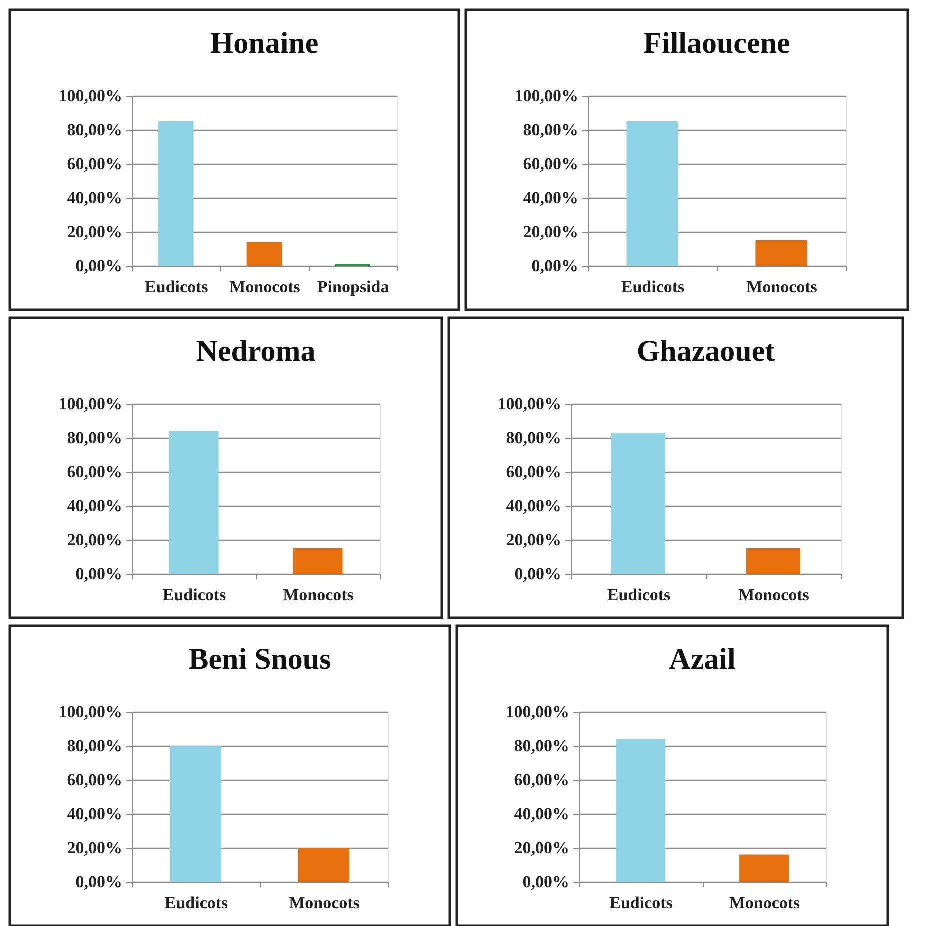 The image size is (930, 926). What do you see at coordinates (264, 43) in the screenshot?
I see `chart-title: Honaine` at bounding box center [264, 43].